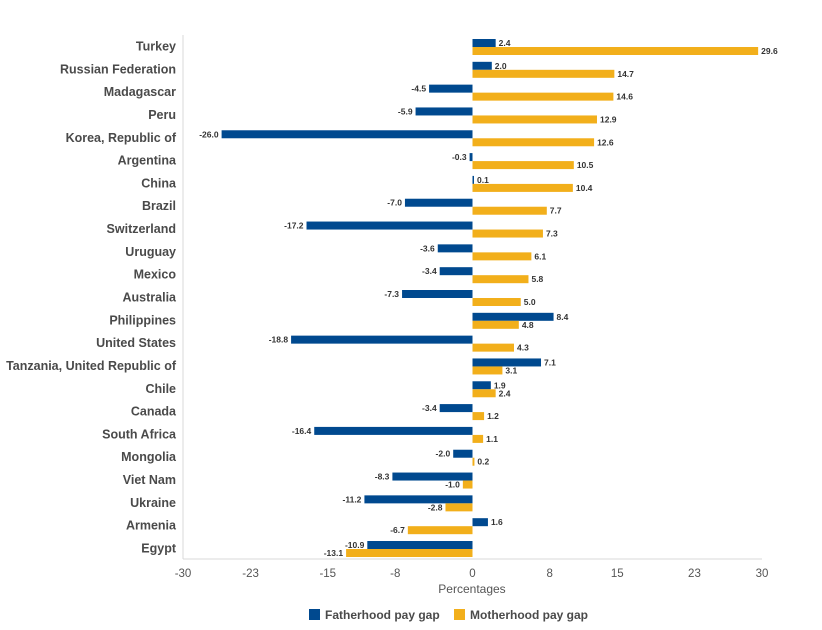 Image resolution: width=822 pixels, height=630 pixels. What do you see at coordinates (563, 317) in the screenshot?
I see `fatherhood-value-label-philippines: 8.4` at bounding box center [563, 317].